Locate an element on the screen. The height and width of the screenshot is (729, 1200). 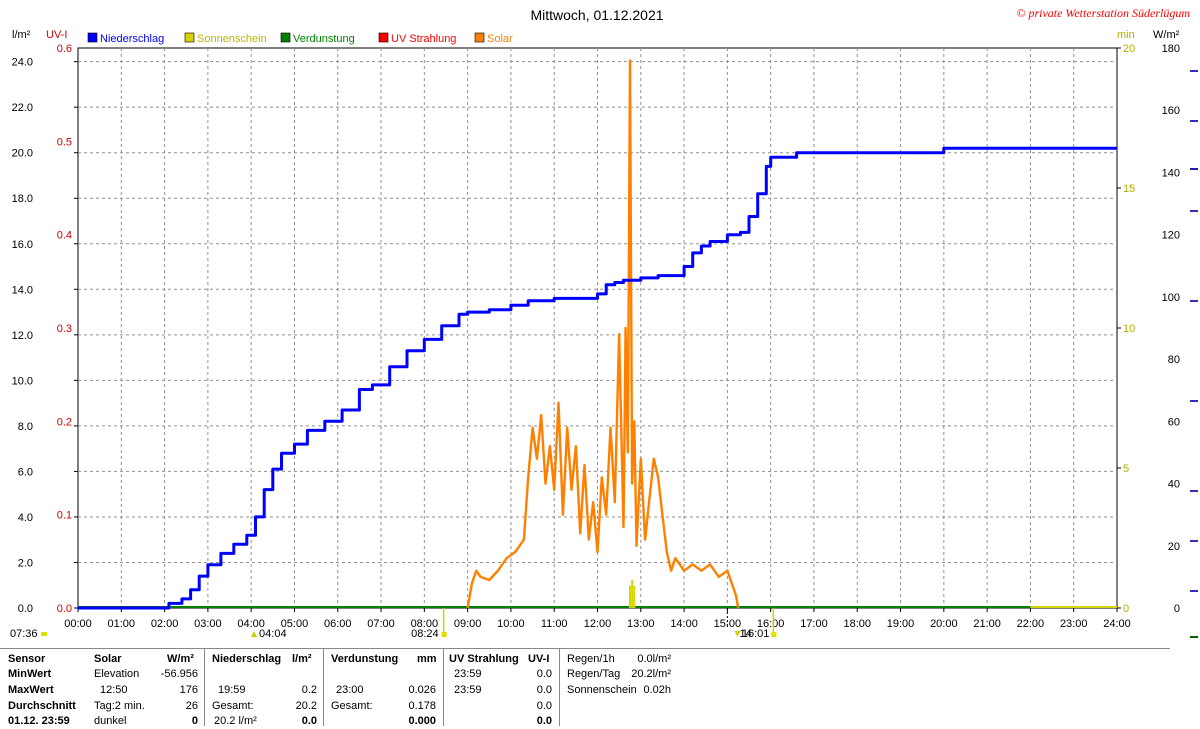
y-tick-label-solar: 100 is located at coordinates (1171, 298).